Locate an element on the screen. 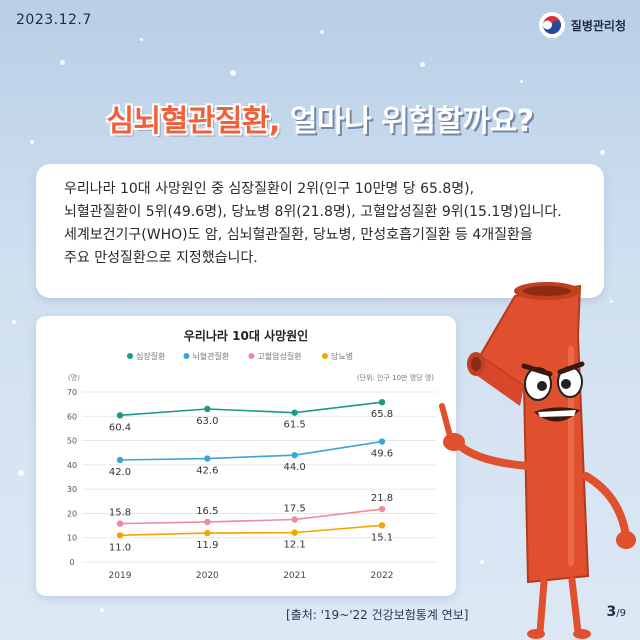 This screenshot has height=640, width=640. data-label: 11.9 is located at coordinates (207, 545).